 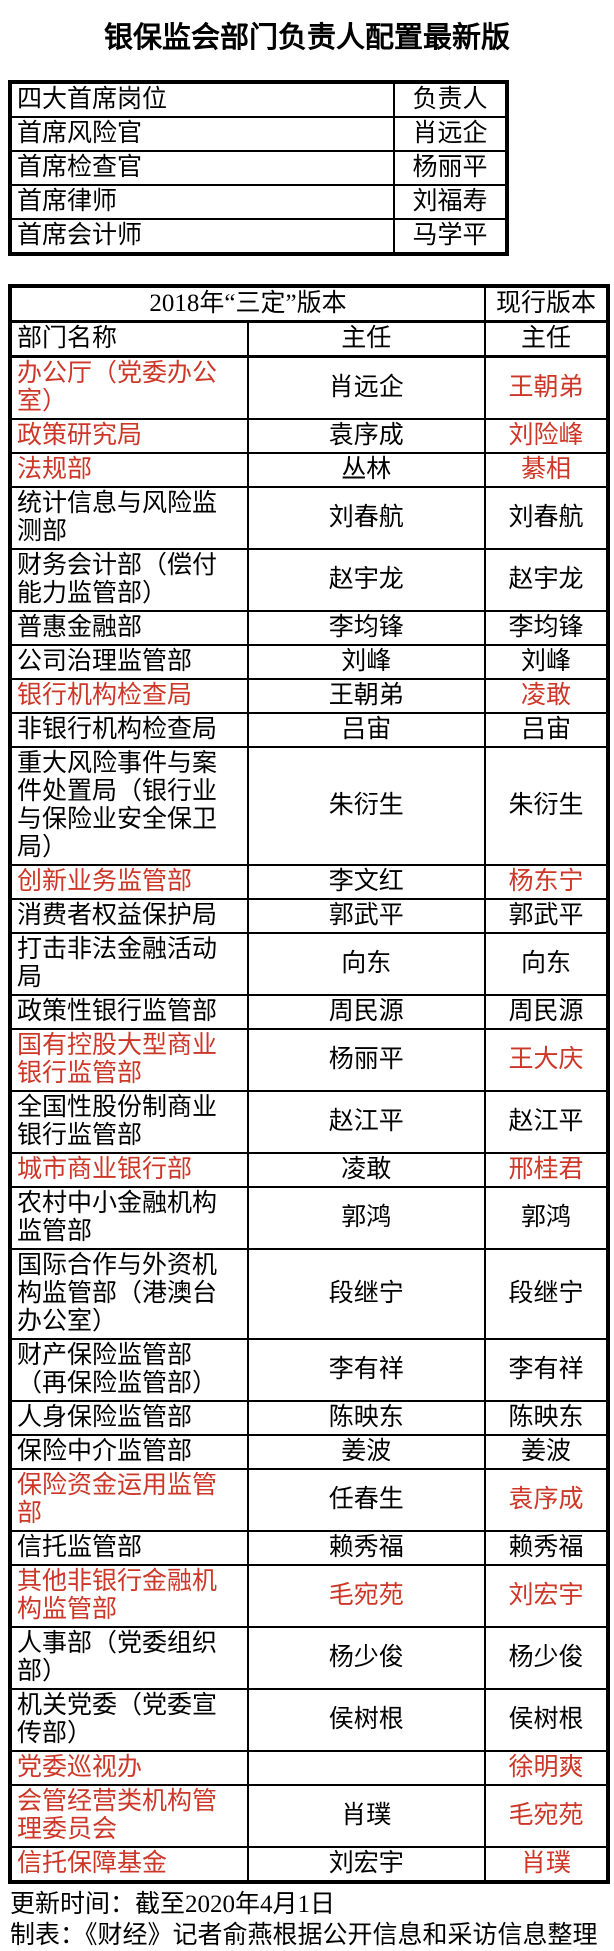 I want to click on director-current-cell: 陈映东, so click(x=546, y=1418).